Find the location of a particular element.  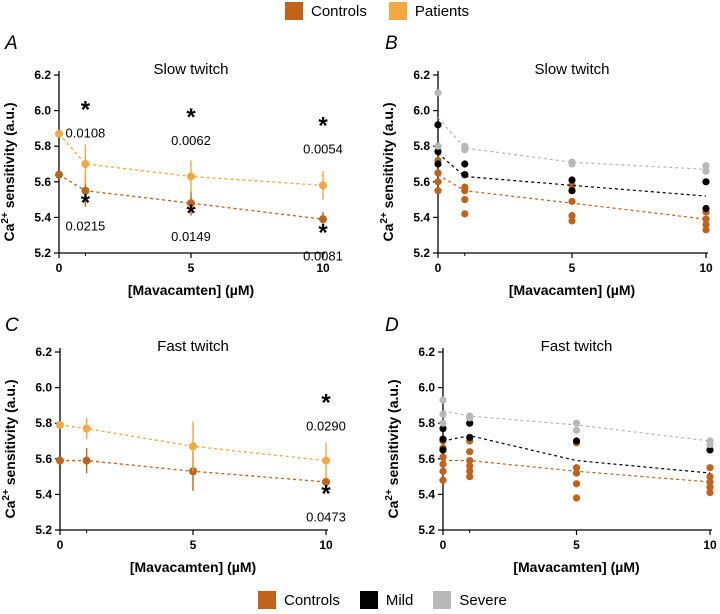

p-value-label: 0.0108 is located at coordinates (86, 133).